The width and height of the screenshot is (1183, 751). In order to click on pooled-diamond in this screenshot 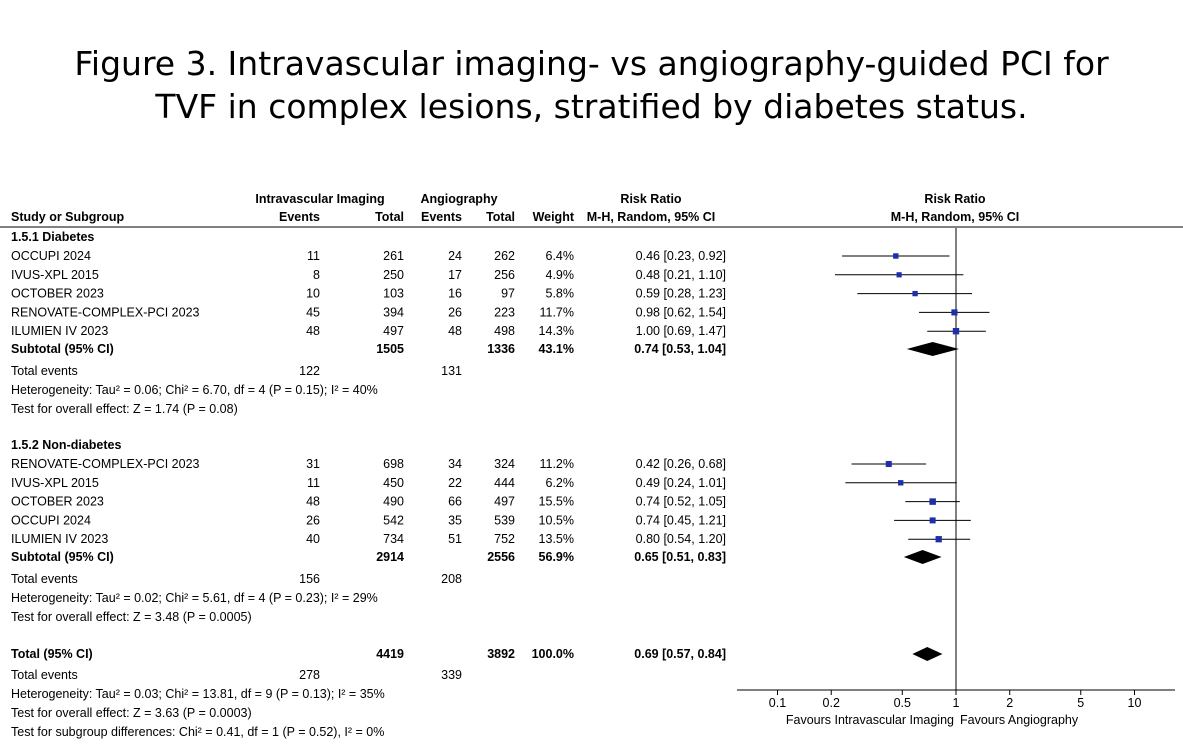, I will do `click(922, 557)`.